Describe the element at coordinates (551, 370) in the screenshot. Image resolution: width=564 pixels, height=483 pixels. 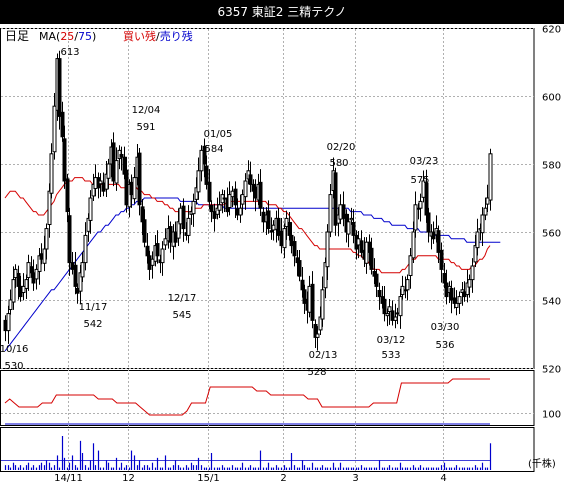
I see `price-tick-label: 520` at that location.